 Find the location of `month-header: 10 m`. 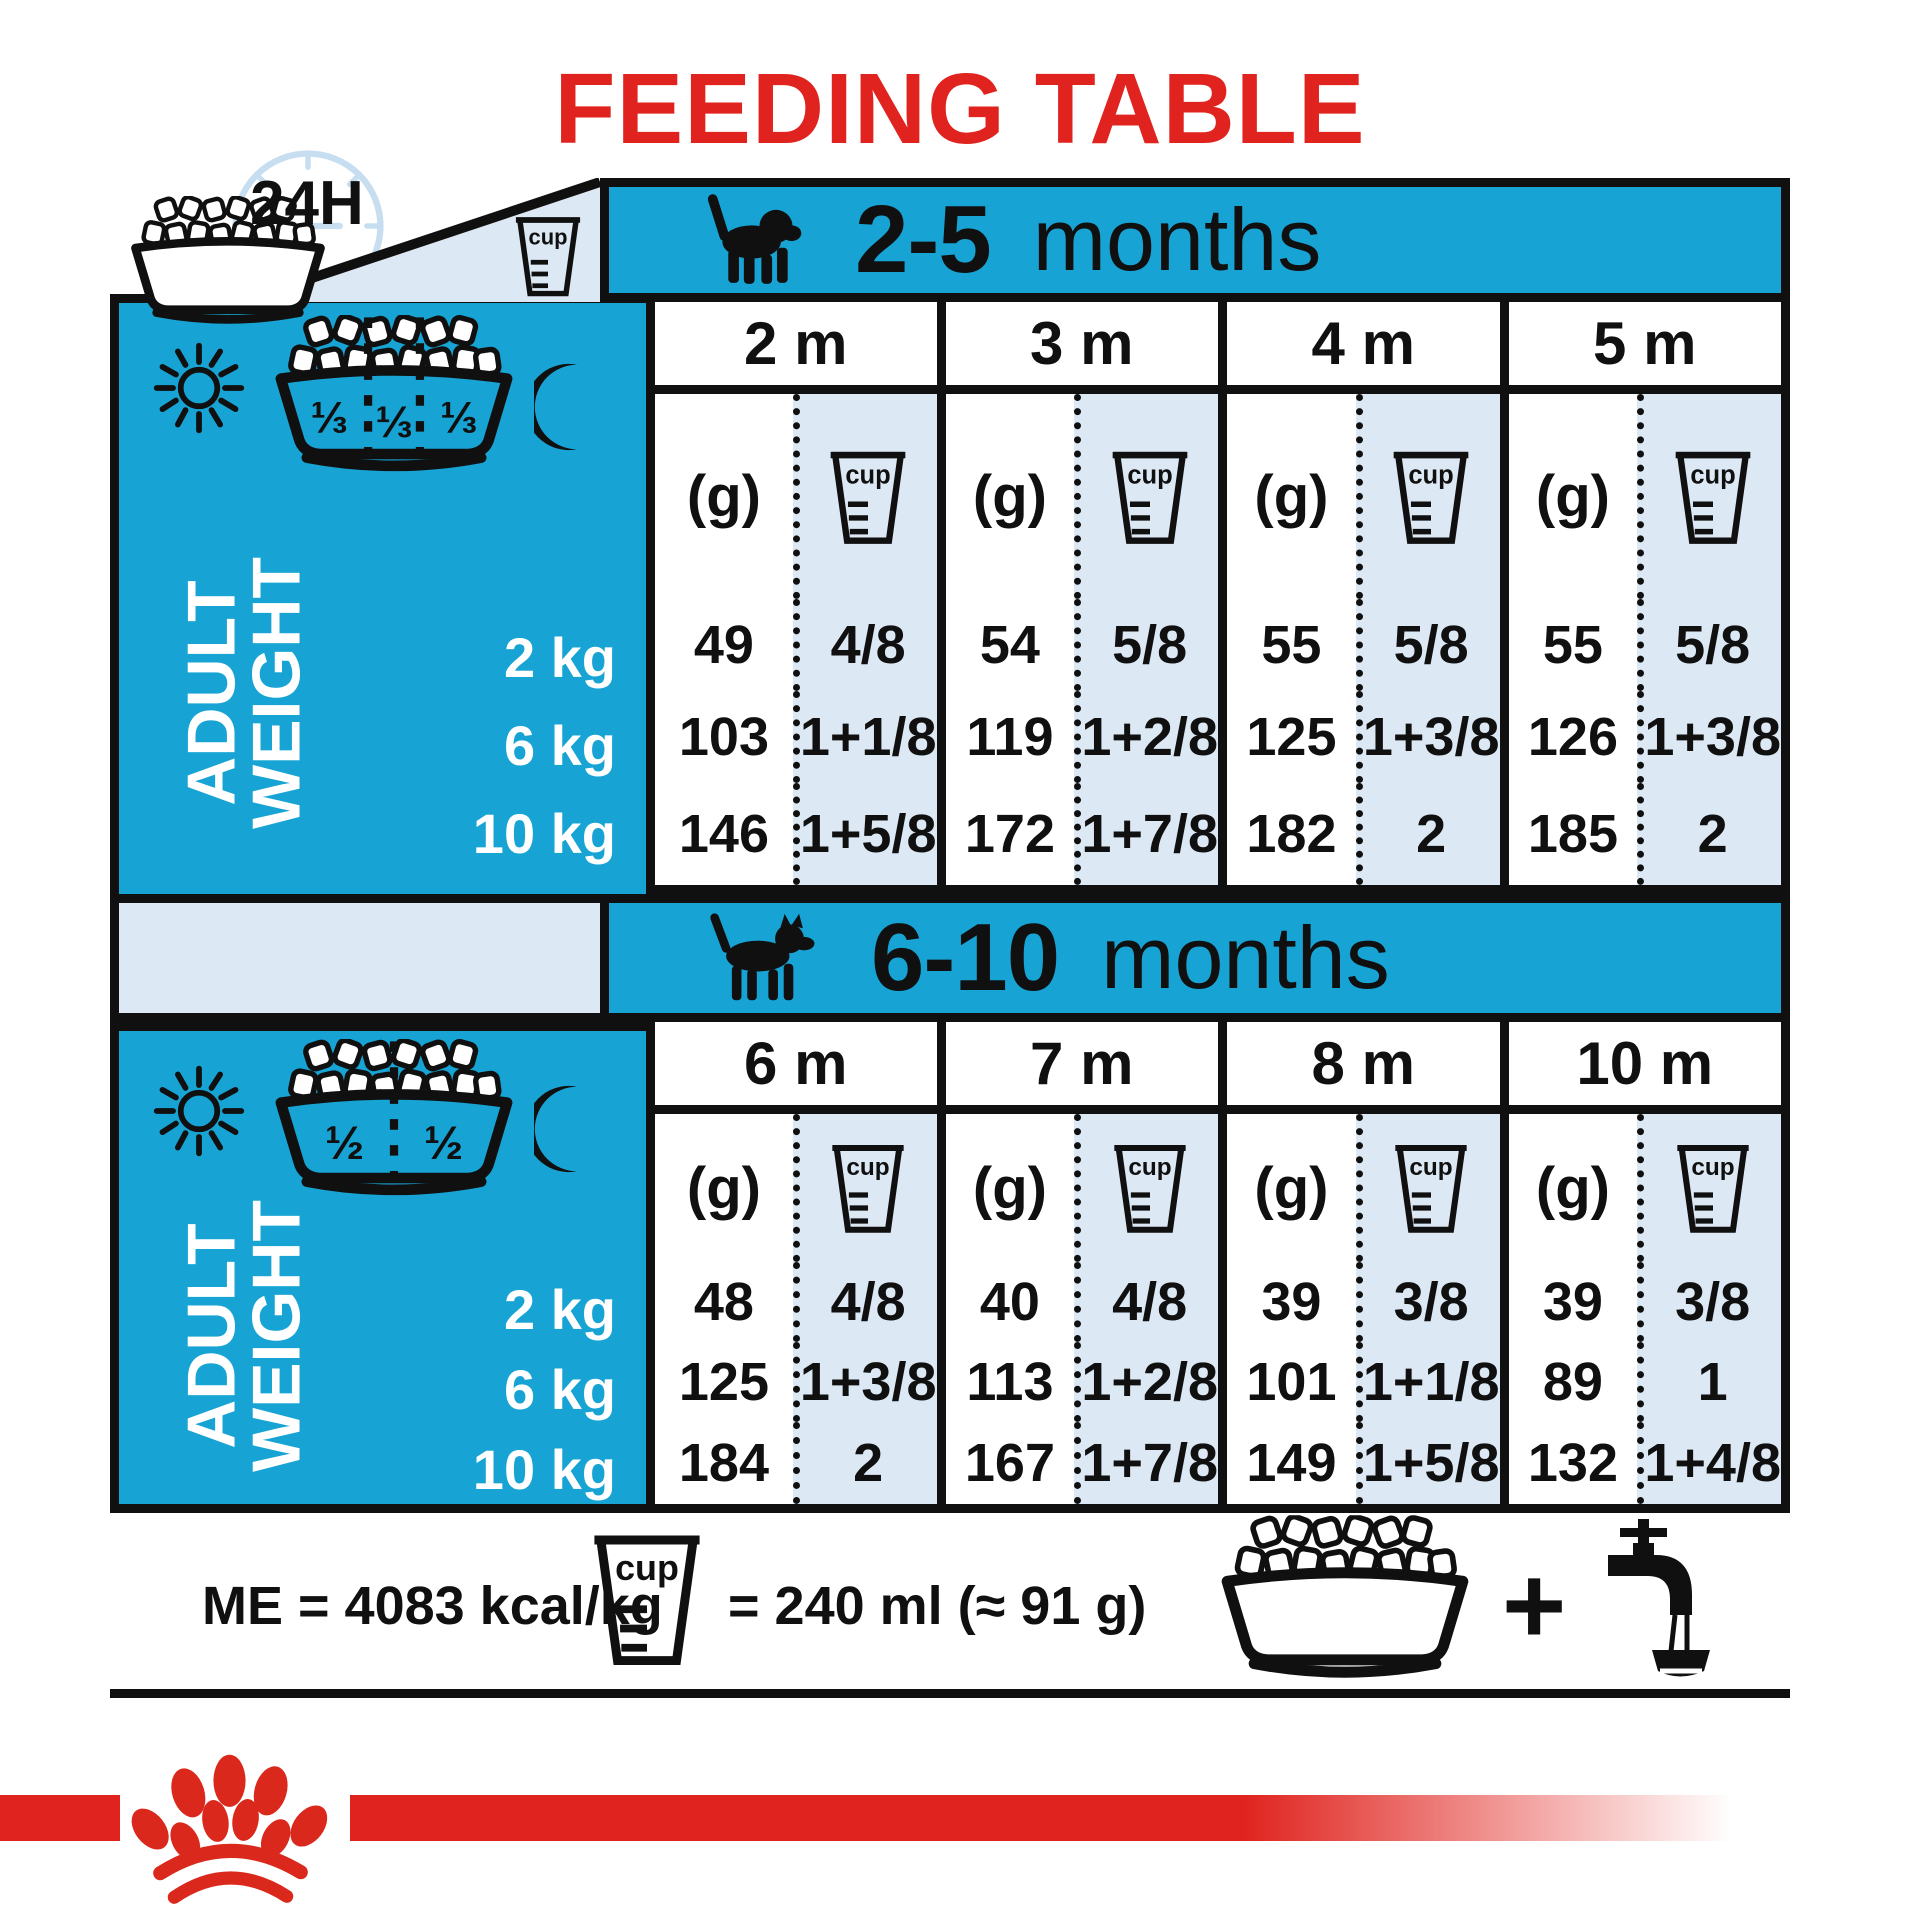

month-header: 10 m is located at coordinates (1640, 1063).